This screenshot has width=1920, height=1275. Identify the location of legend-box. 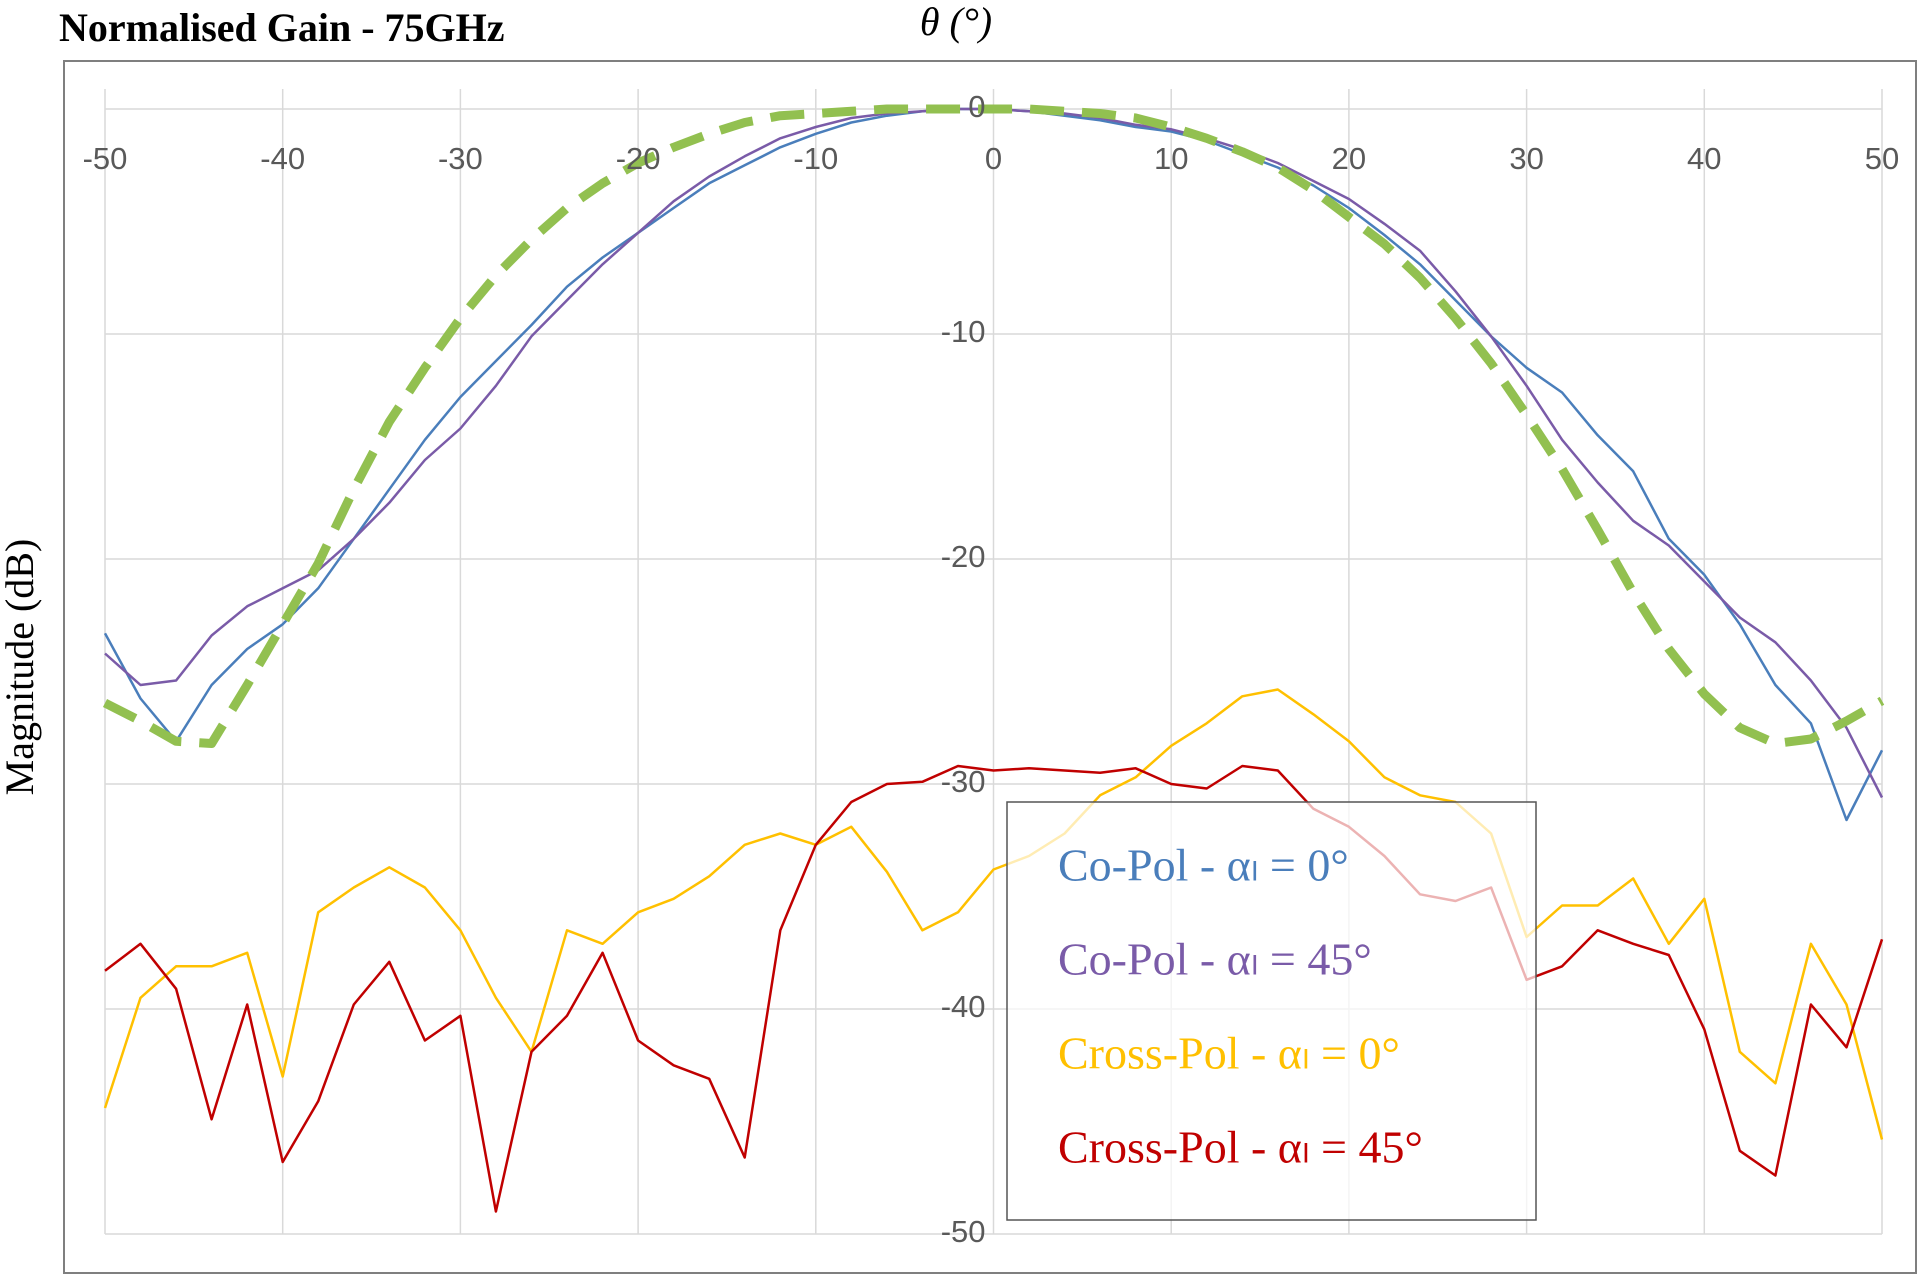
(1271, 1011).